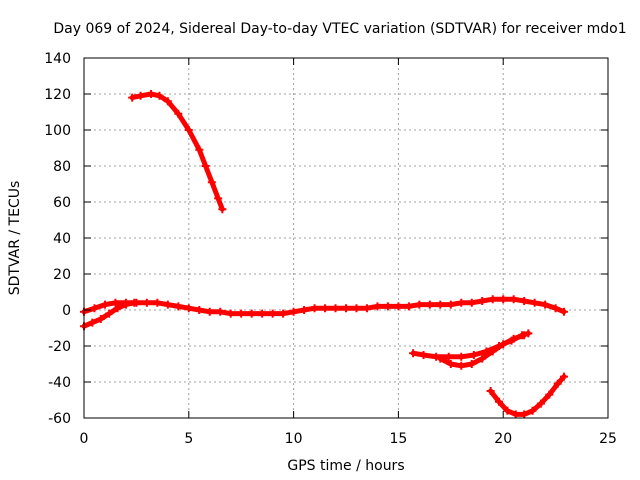 The image size is (640, 480). I want to click on y-tick-label: 0, so click(66, 311).